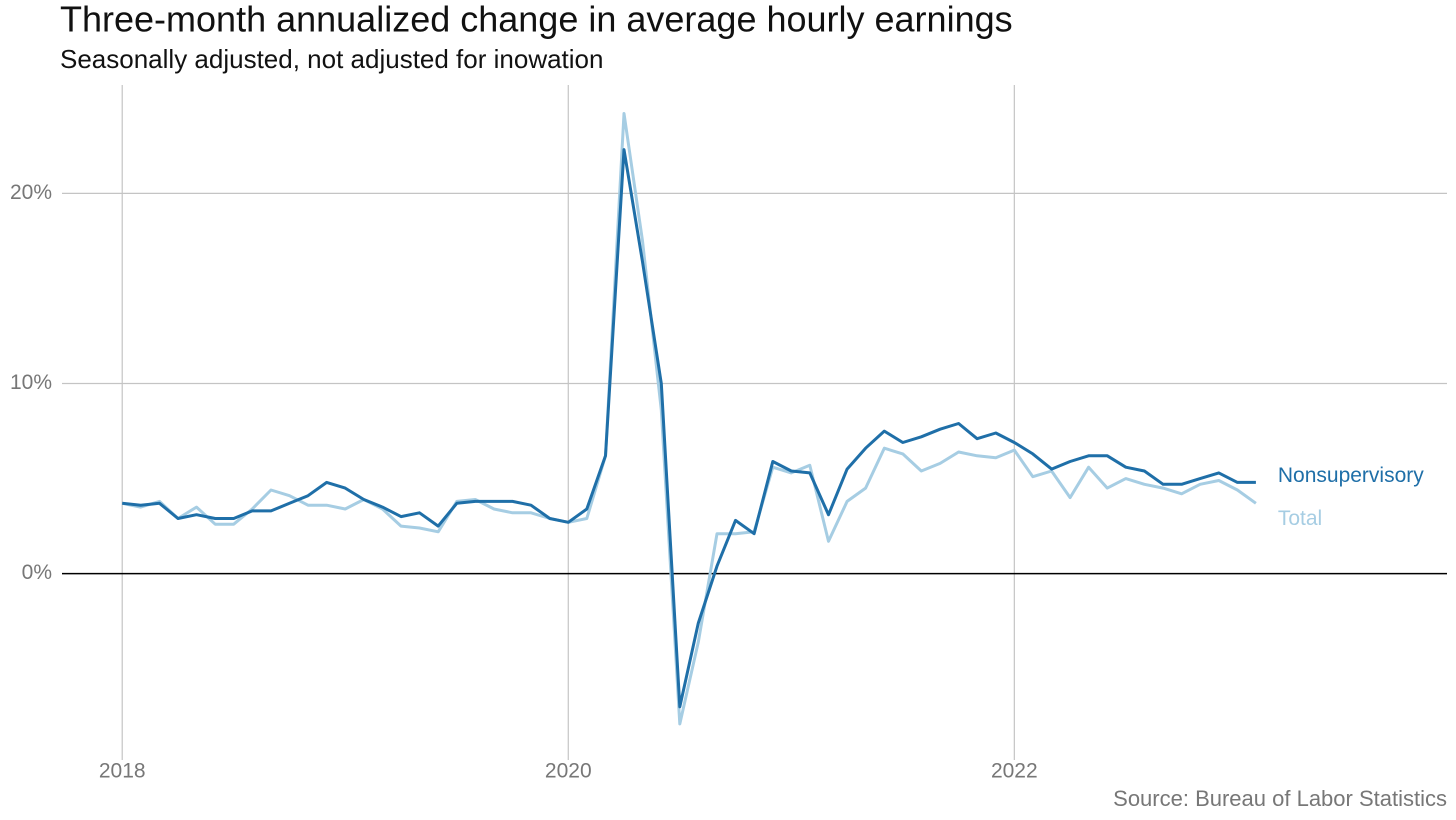  I want to click on x-tick-label: 2018, so click(122, 771).